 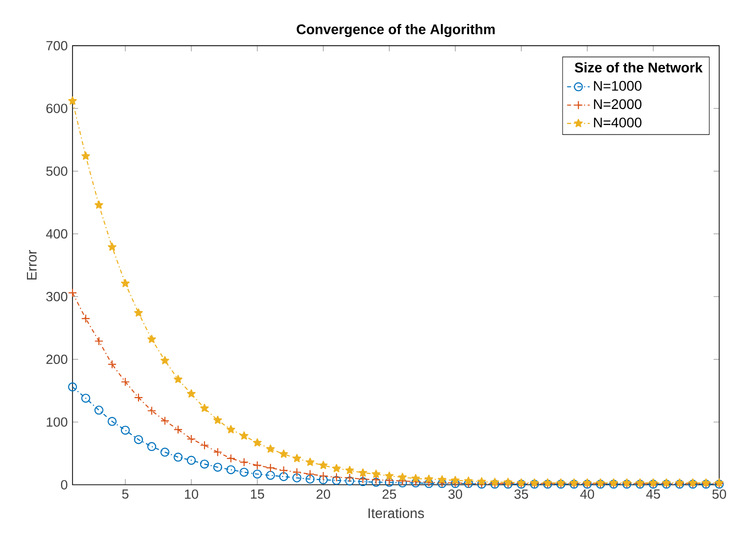 I want to click on y-axis-title: Error, so click(x=31, y=265).